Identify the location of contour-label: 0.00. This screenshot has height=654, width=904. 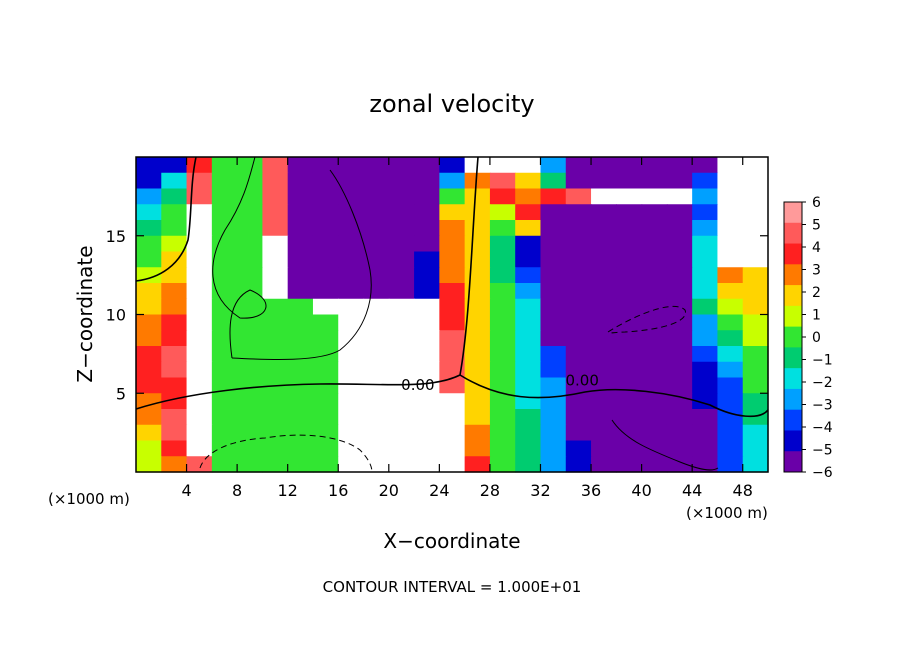
(581, 380).